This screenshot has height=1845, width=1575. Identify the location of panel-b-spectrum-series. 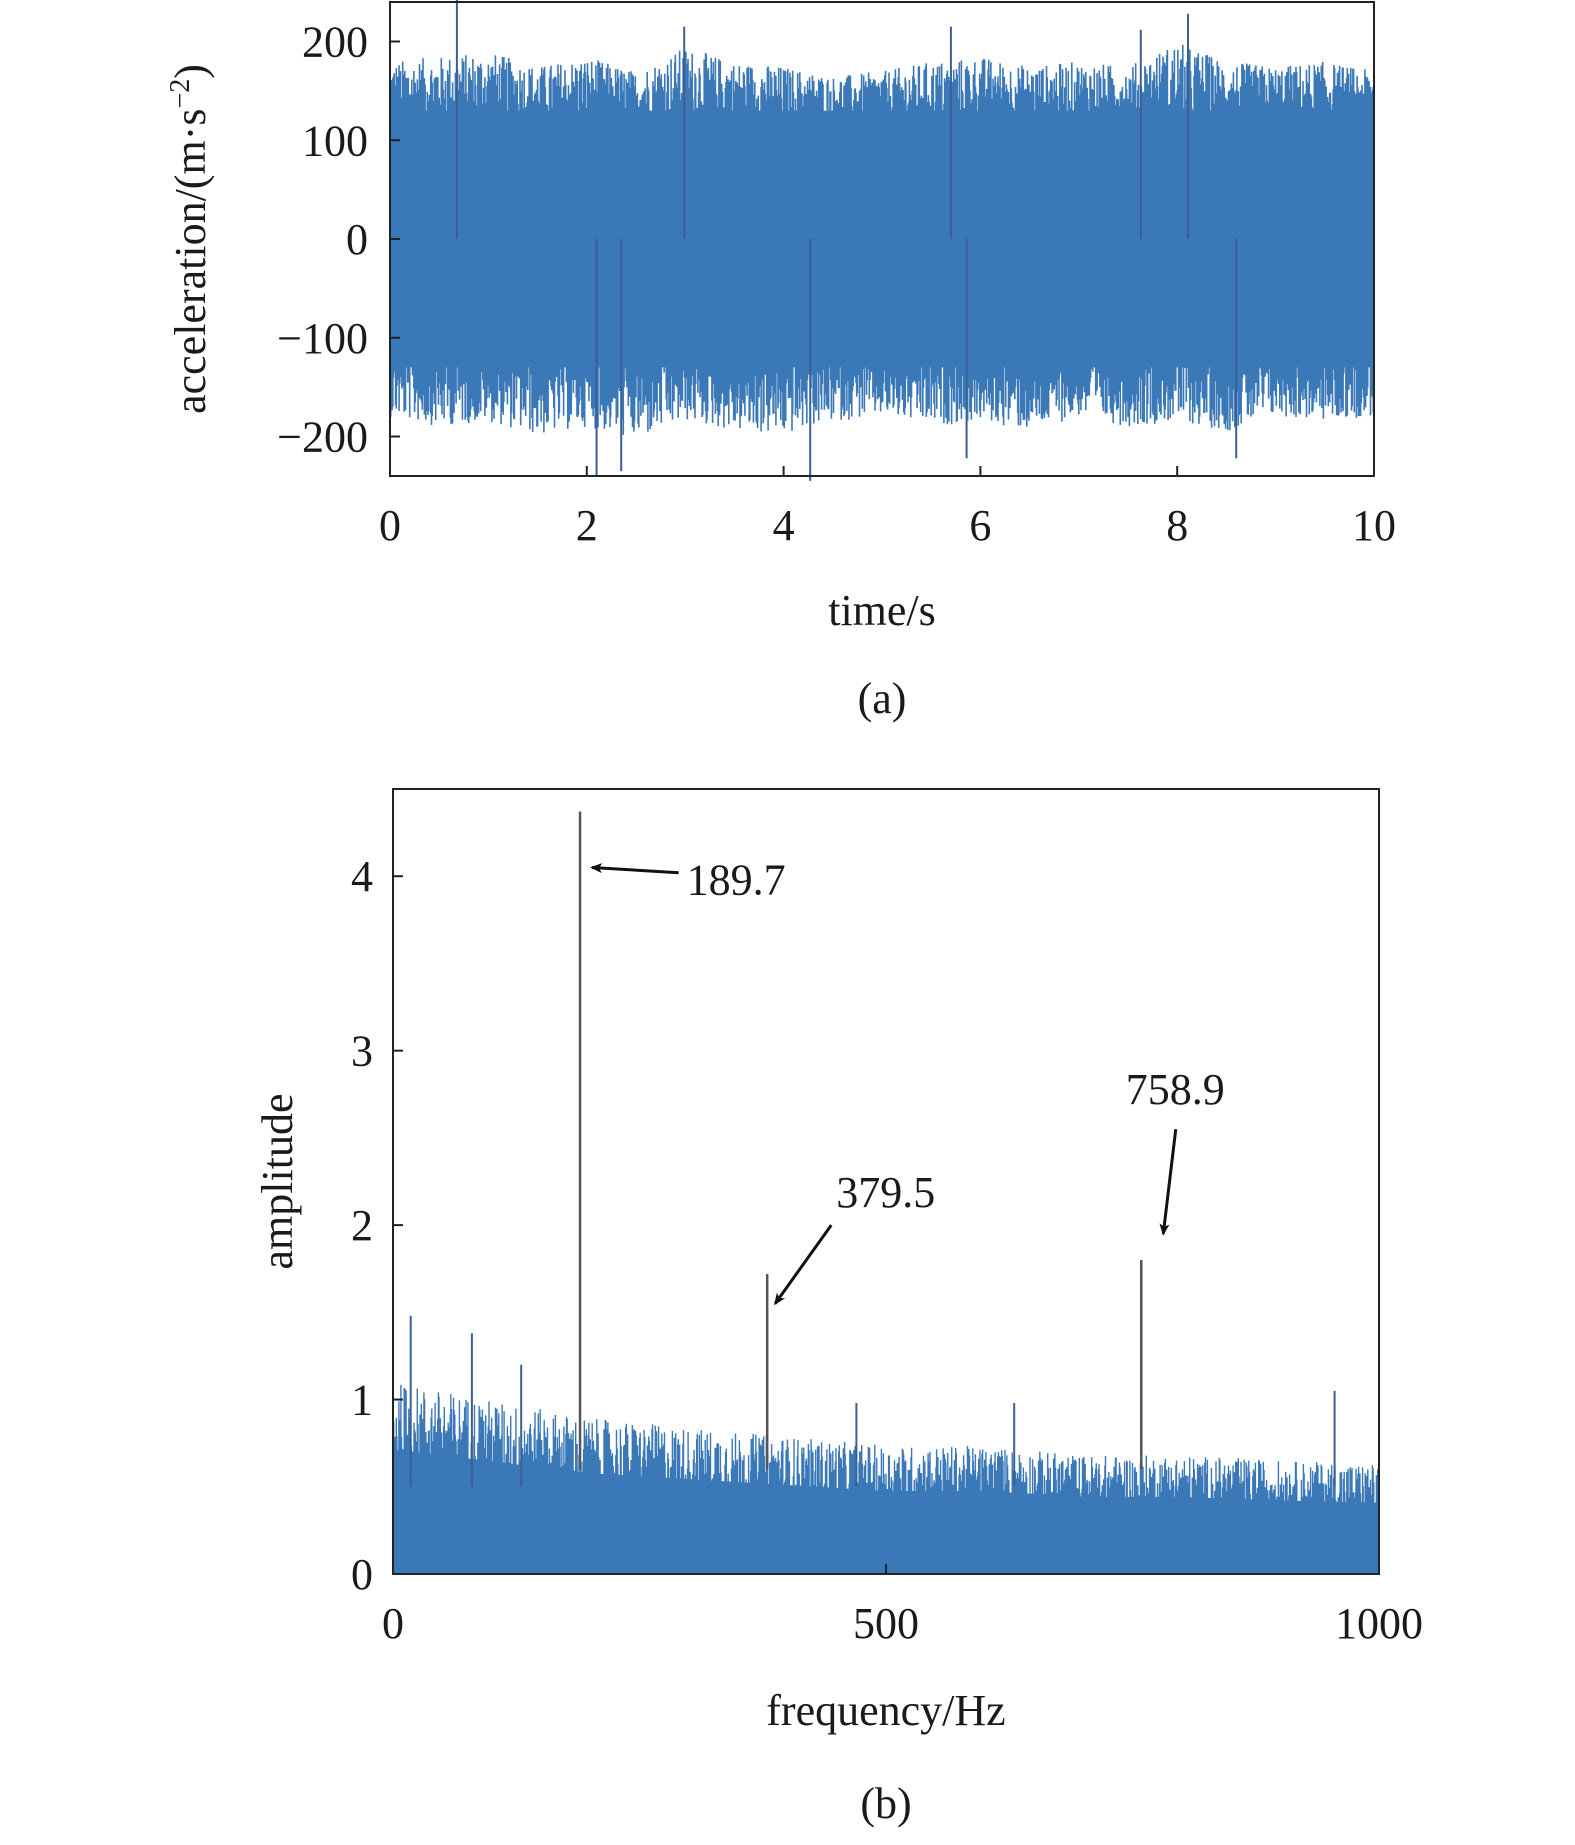
(886, 1444).